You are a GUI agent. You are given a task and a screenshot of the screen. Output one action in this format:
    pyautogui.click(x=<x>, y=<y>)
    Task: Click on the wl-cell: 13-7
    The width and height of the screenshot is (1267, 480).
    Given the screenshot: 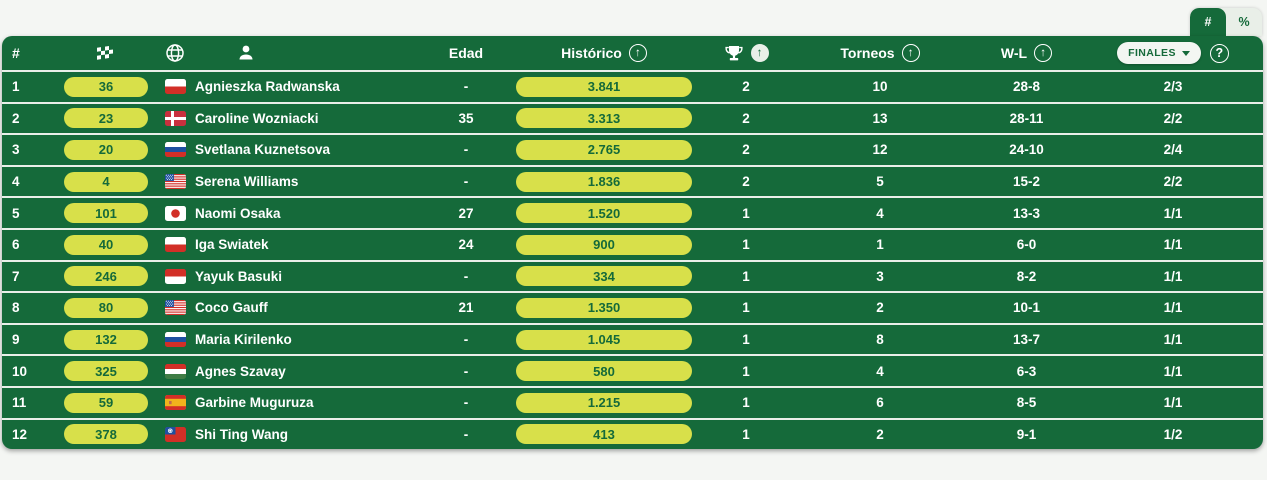 What is the action you would take?
    pyautogui.click(x=1026, y=340)
    